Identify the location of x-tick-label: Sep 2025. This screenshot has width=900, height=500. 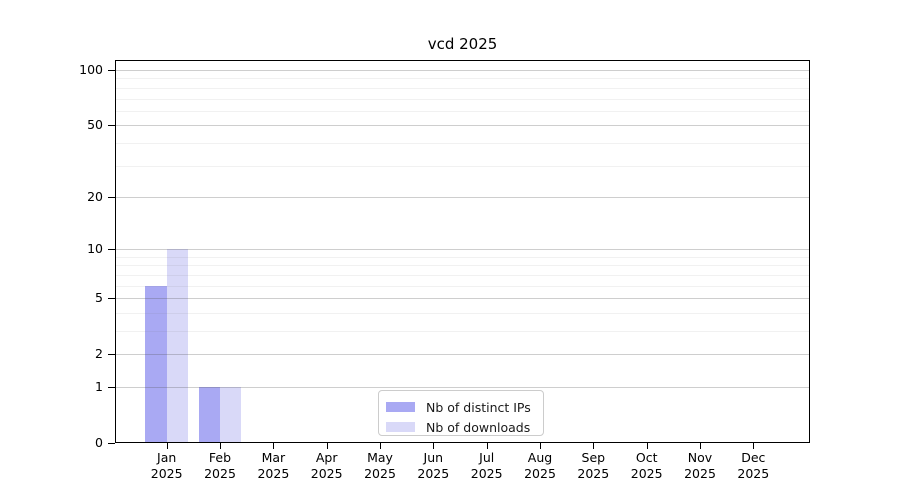
(593, 466).